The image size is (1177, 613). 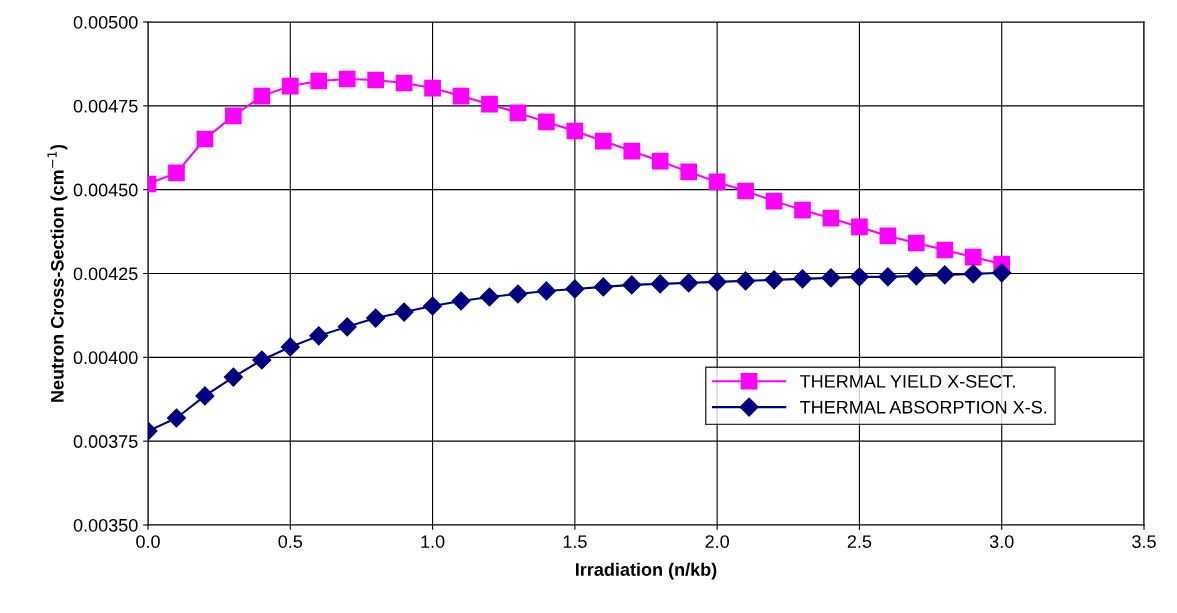 What do you see at coordinates (105, 525) in the screenshot?
I see `y-tick-label: 0.00350` at bounding box center [105, 525].